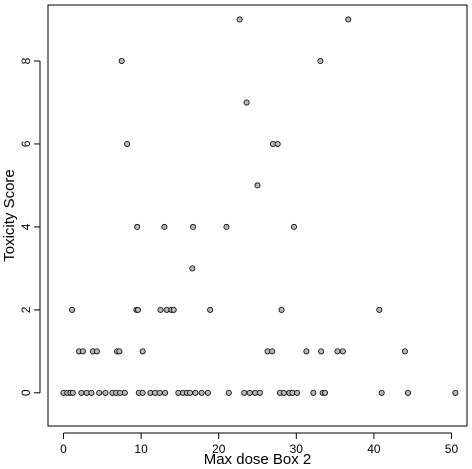 Image resolution: width=472 pixels, height=469 pixels. I want to click on y-tick-label: 6, so click(26, 143).